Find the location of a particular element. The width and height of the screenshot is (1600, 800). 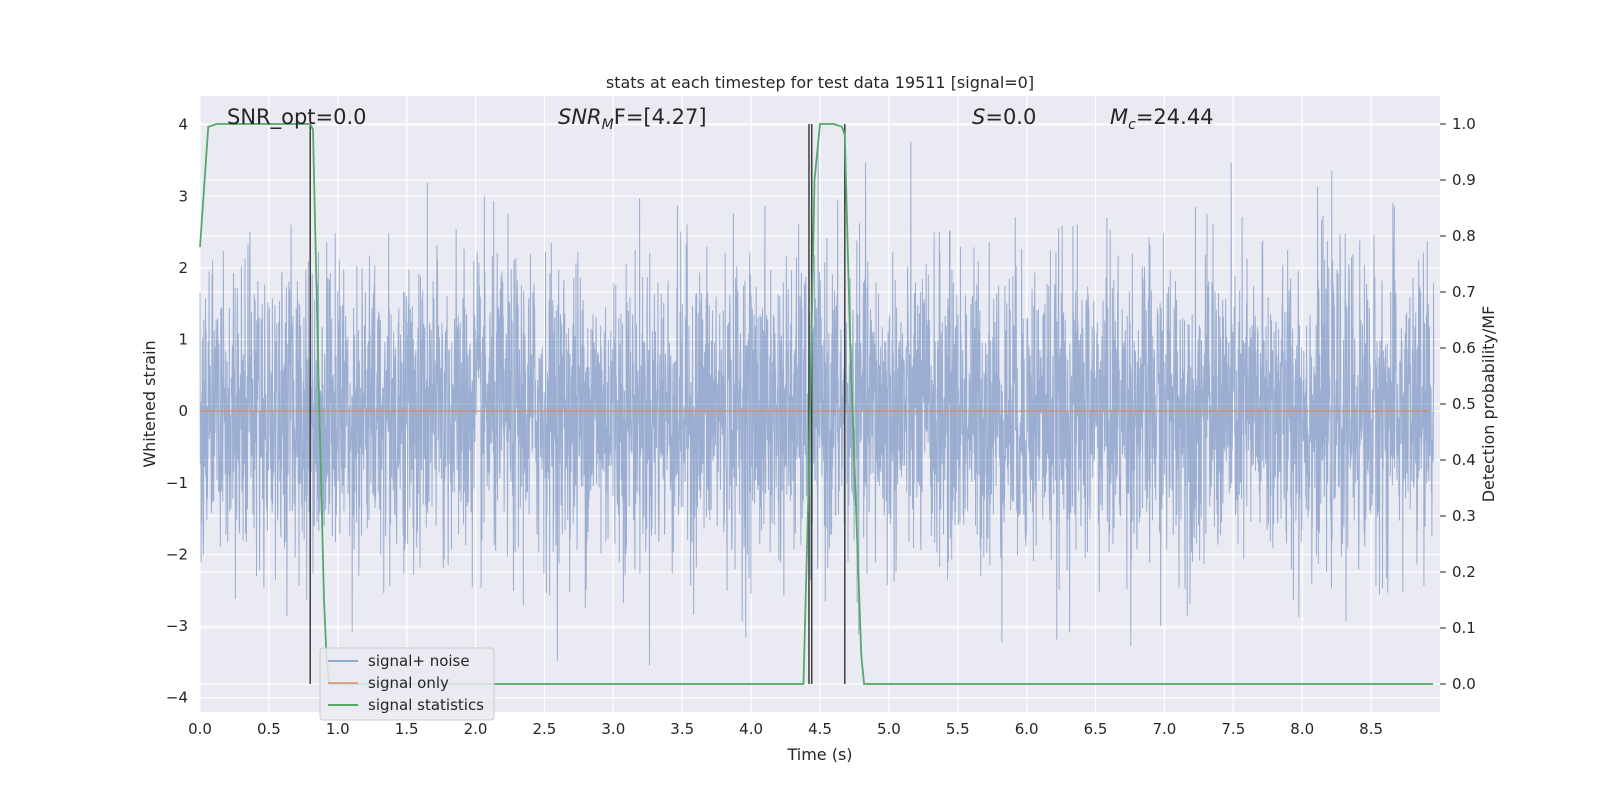

annotation-snr-opt: SNR_opt=0.0 is located at coordinates (297, 117).